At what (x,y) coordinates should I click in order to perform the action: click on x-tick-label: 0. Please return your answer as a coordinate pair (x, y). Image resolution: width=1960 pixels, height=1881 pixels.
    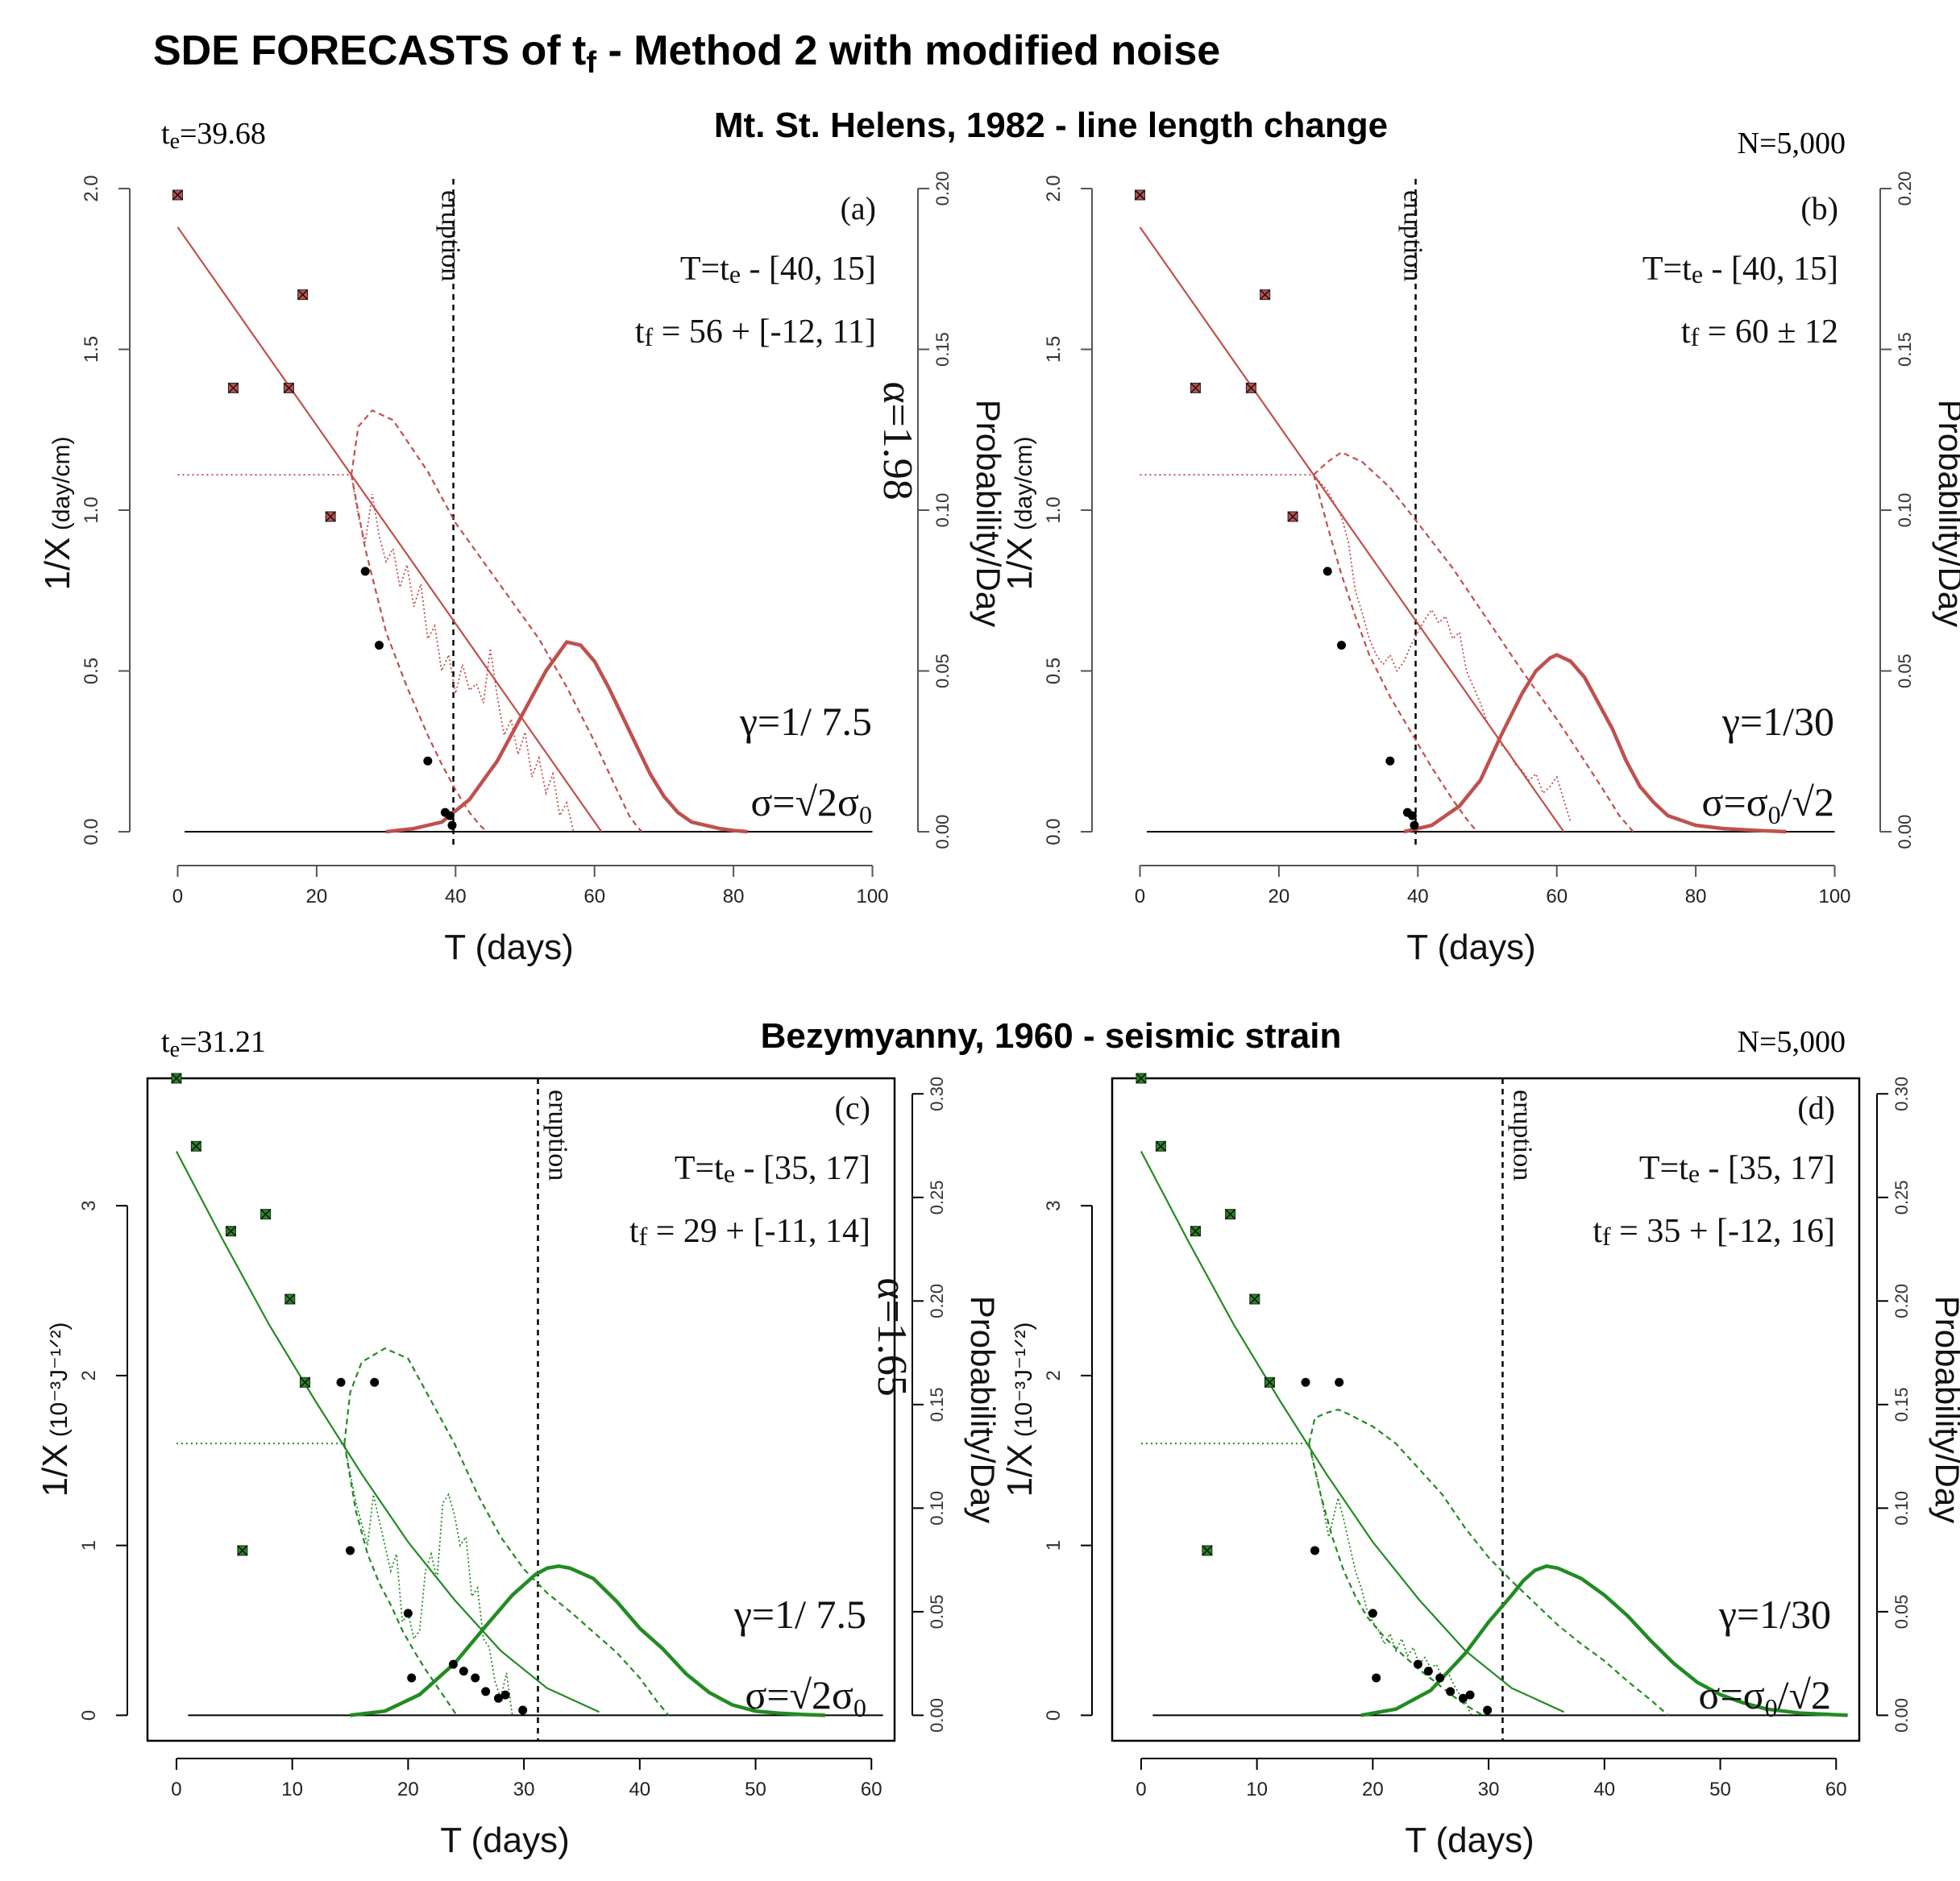
    Looking at the image, I should click on (177, 897).